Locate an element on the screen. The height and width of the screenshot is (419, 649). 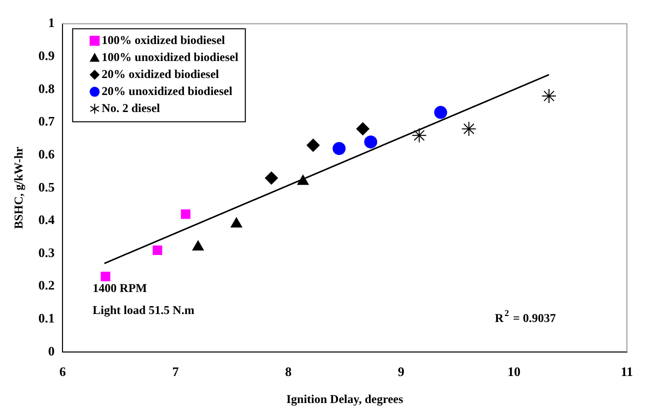
y-tick-label: 0.8 is located at coordinates (47, 88).